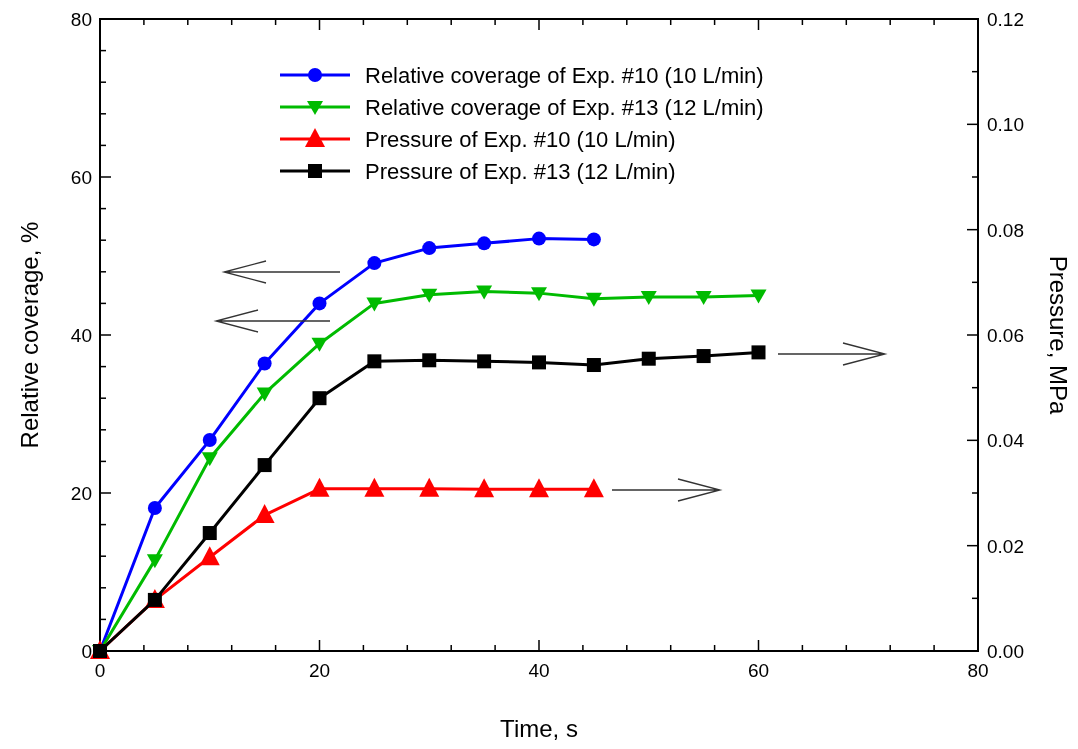 The image size is (1078, 749). What do you see at coordinates (1005, 651) in the screenshot?
I see `y2-tick-label: 0.00` at bounding box center [1005, 651].